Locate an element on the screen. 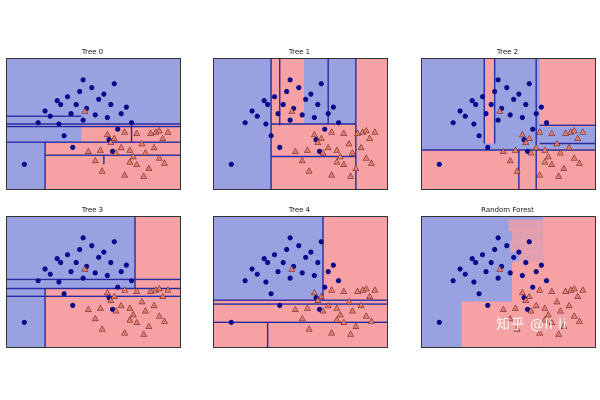  chart-title: Tree 2 is located at coordinates (507, 52).